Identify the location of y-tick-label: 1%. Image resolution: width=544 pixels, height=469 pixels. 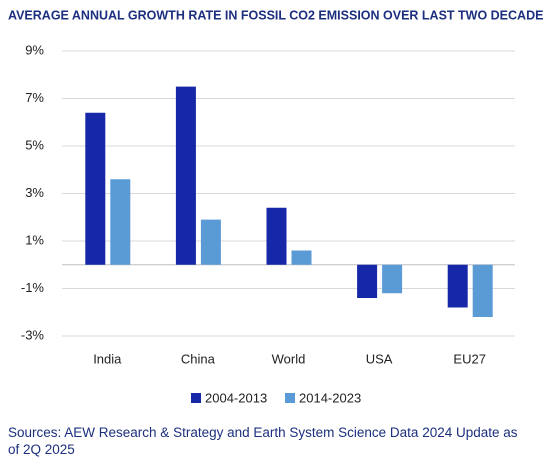
(34, 239).